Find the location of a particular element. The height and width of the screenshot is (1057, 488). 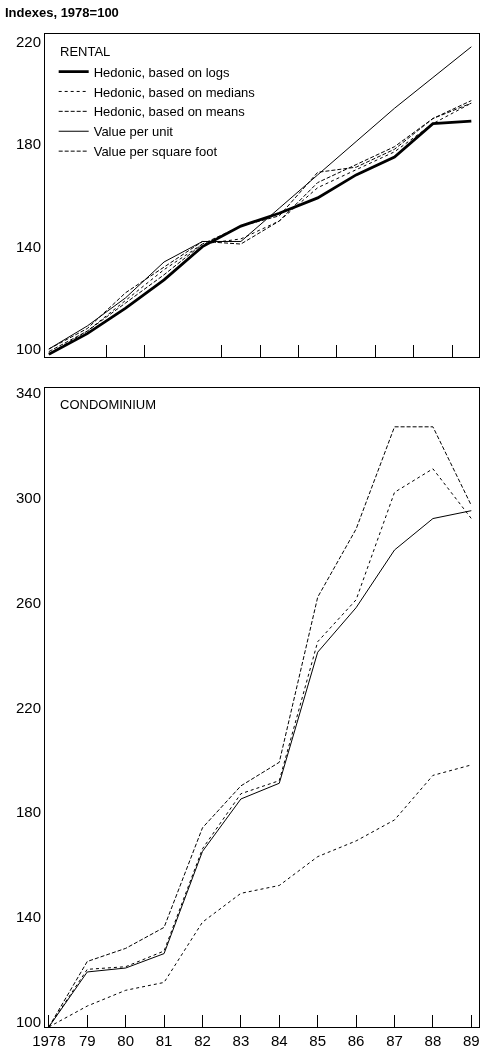

y-axis-title: Indexes, 1978=100 is located at coordinates (62, 12).